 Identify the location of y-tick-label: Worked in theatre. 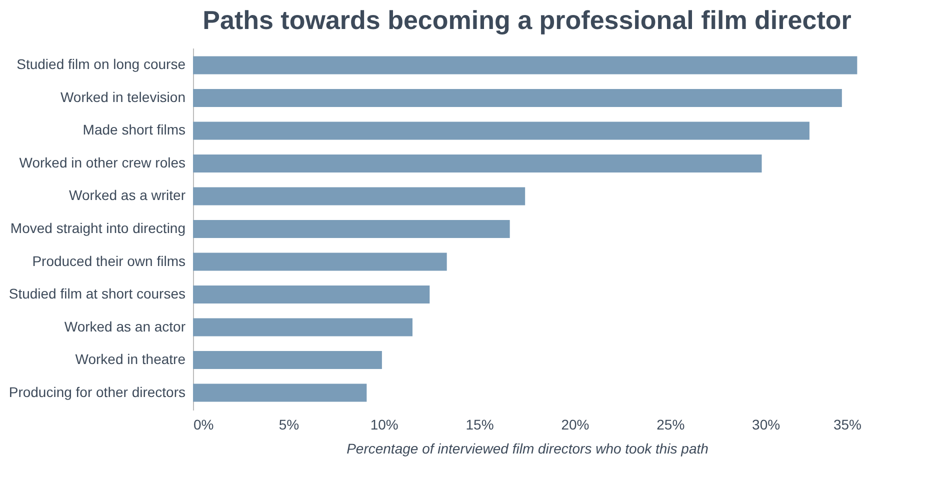
(130, 359).